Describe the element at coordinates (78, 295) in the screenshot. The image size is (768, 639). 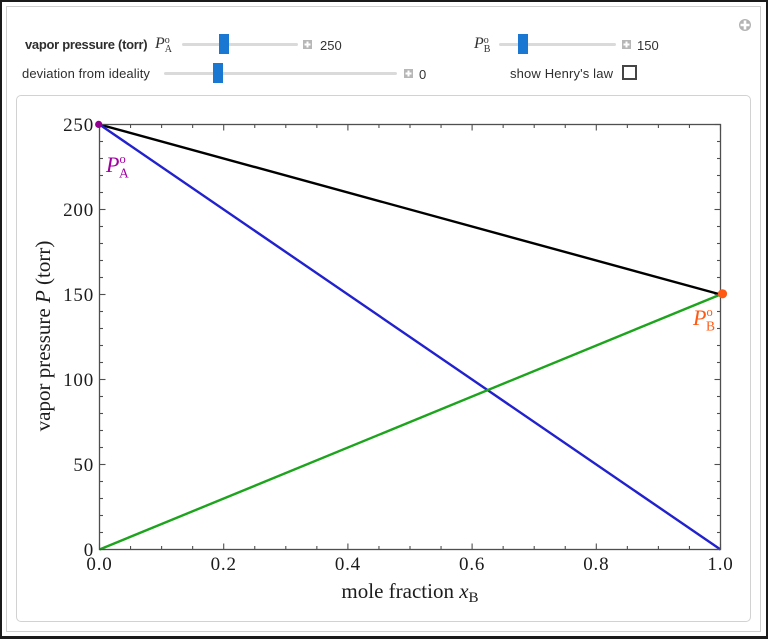
I see `svg-text: 150` at that location.